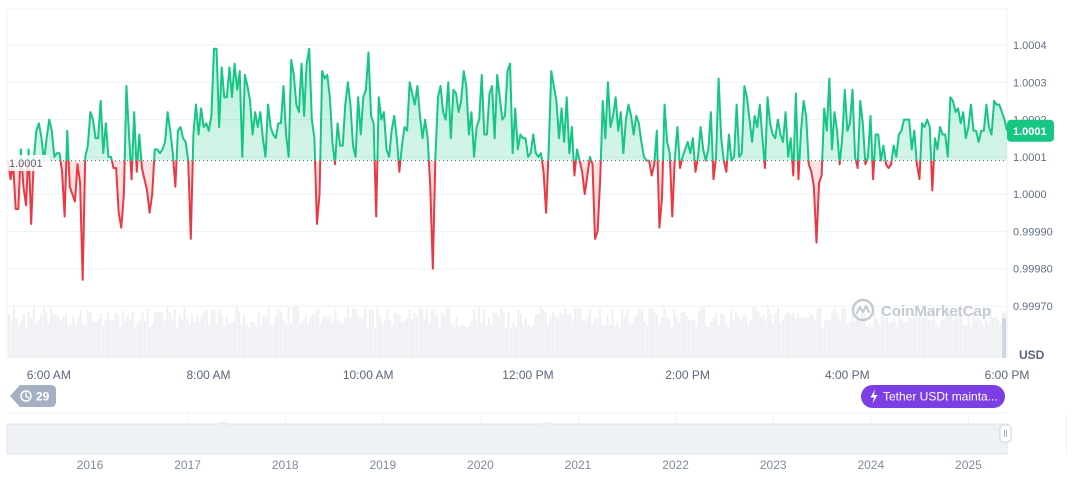 This screenshot has height=482, width=1072. I want to click on range-navigator: 2016 2017 2018 2019 2020 2021 2022 2023 2024 2025, so click(536, 442).